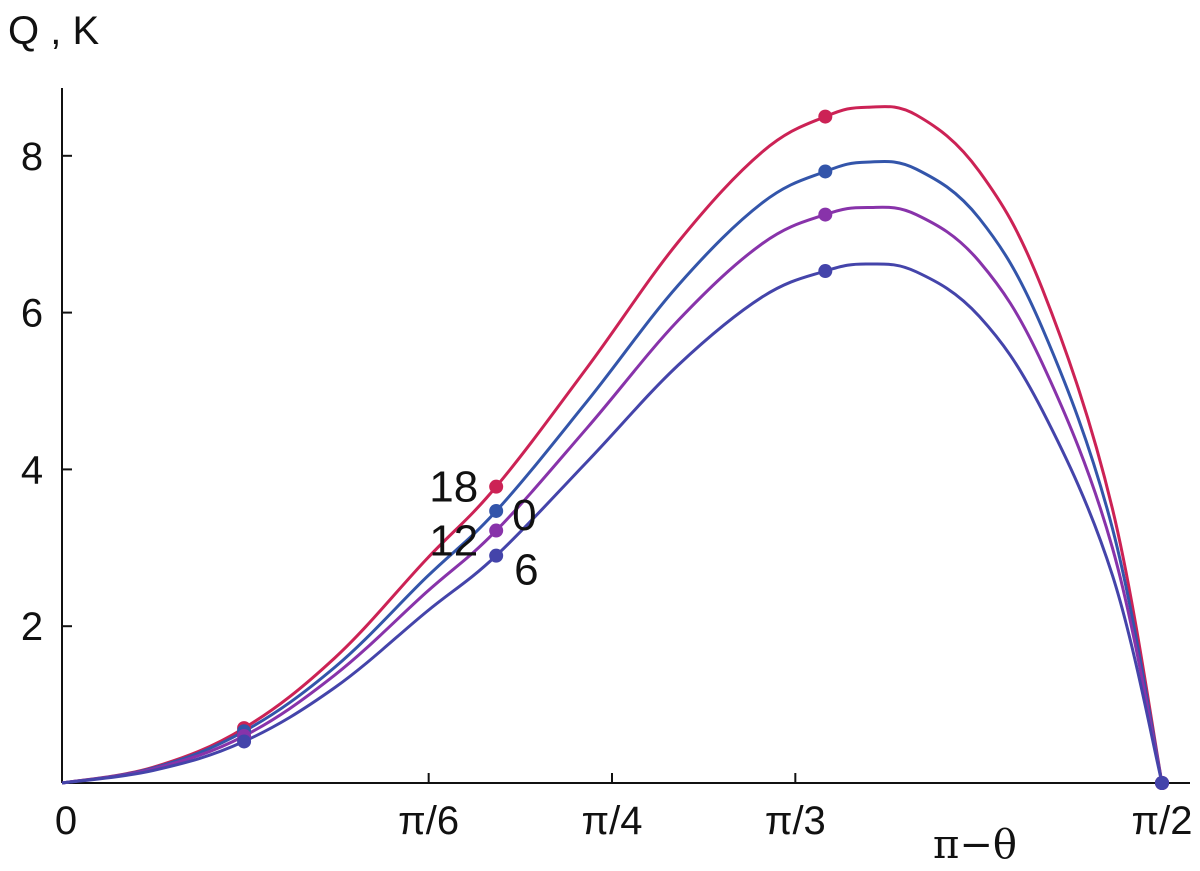  I want to click on series-label: 6, so click(526, 570).